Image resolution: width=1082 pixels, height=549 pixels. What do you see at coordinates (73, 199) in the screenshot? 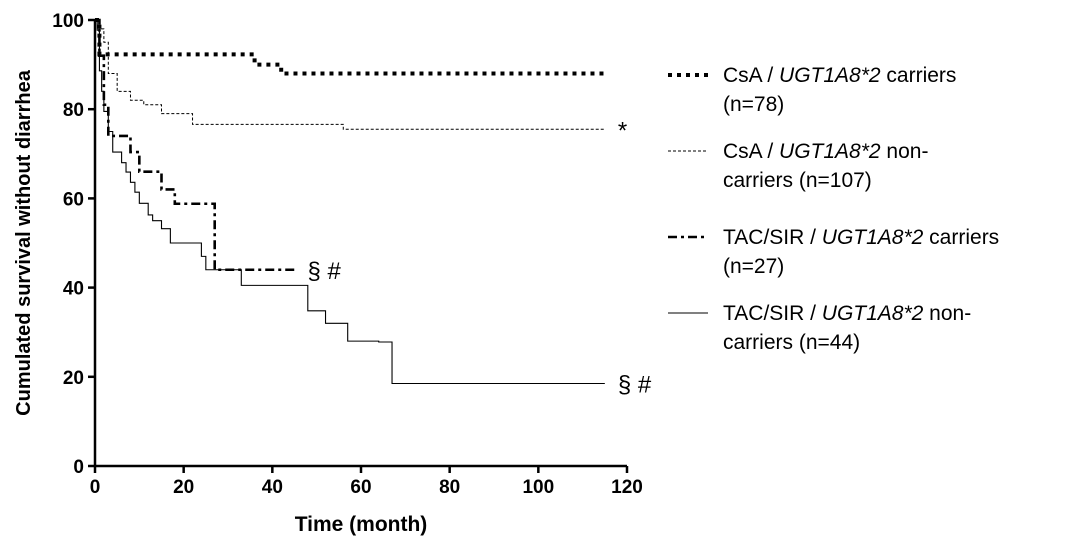
I see `y-tick-label: 60` at bounding box center [73, 199].